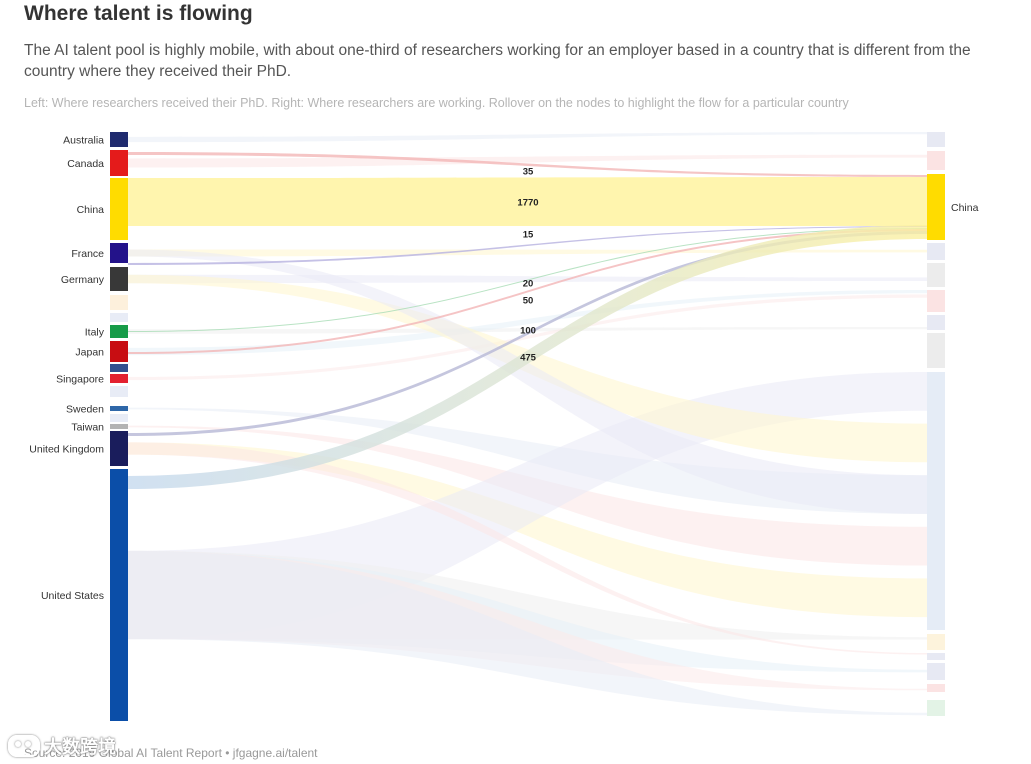 The height and width of the screenshot is (764, 1031). Describe the element at coordinates (85, 410) in the screenshot. I see `left-node-label: Sweden` at that location.